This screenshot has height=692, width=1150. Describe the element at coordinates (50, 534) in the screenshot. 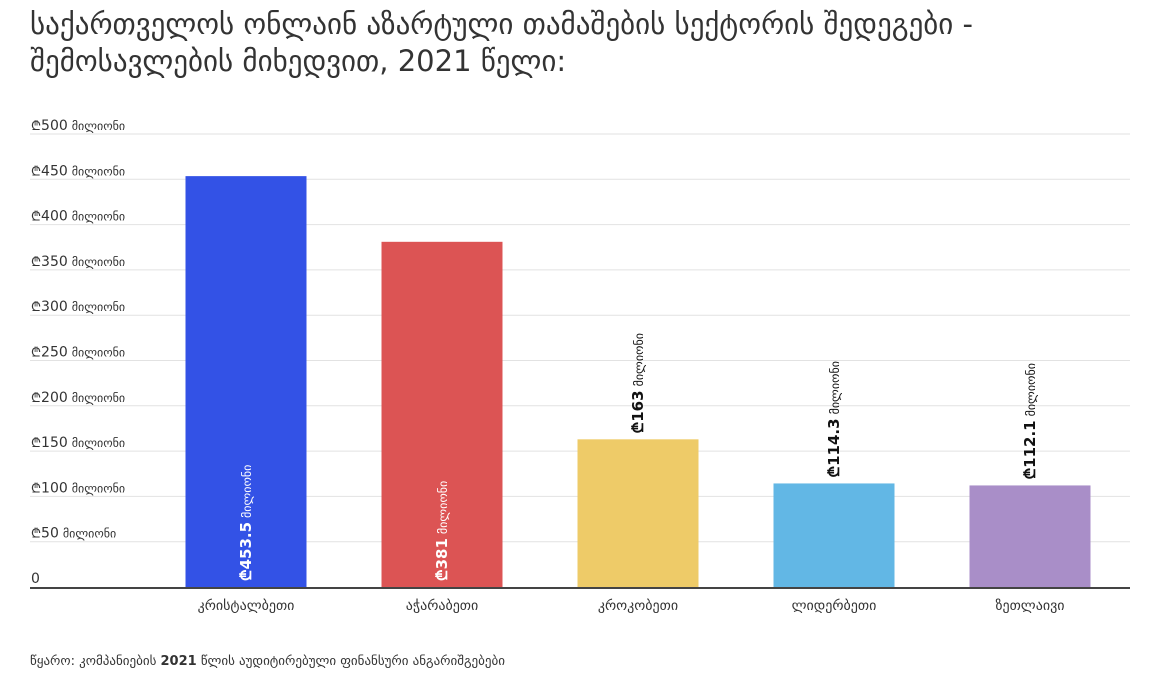

I see `y-tick-number: 50` at that location.